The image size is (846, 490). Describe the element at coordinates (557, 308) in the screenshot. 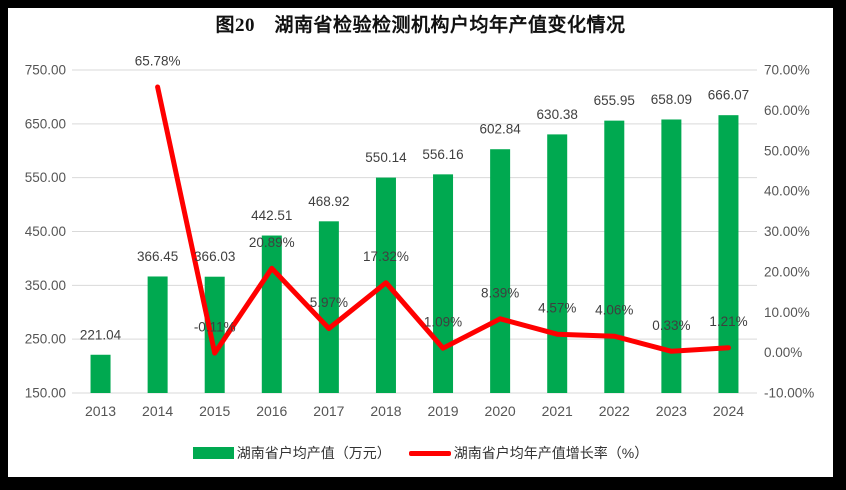

I see `line-label-2021: 4.57%` at that location.